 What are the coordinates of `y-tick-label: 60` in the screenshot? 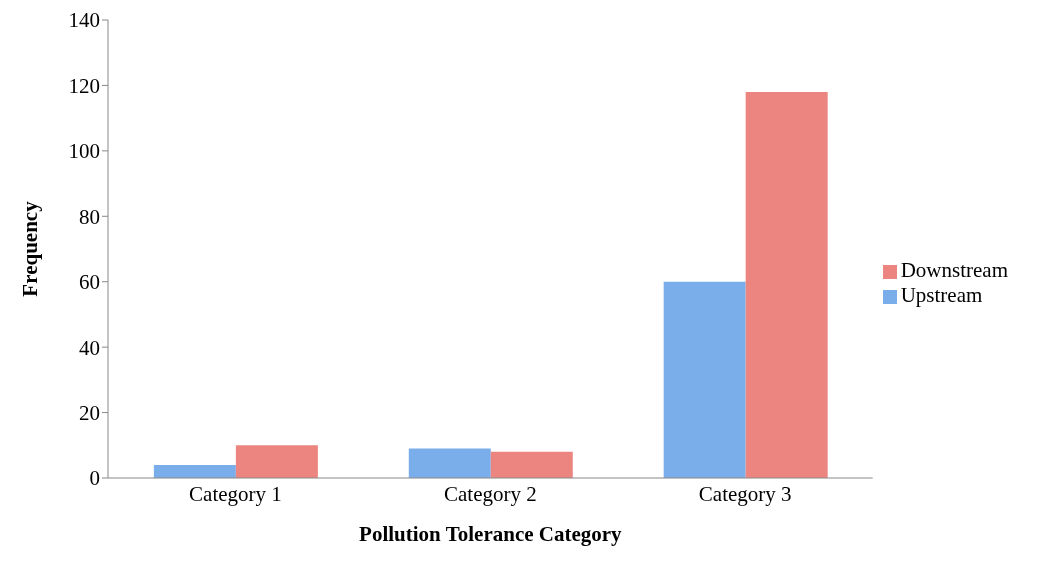 It's located at (89, 282).